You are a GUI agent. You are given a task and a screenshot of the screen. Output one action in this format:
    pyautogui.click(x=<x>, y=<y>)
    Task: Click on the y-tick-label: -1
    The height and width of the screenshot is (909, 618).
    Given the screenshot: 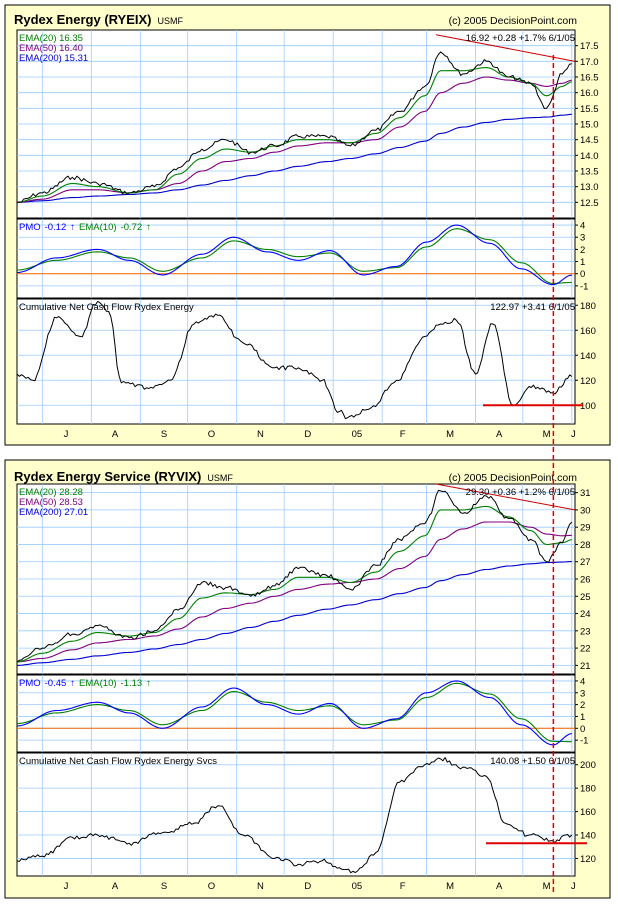 What is the action you would take?
    pyautogui.click(x=584, y=286)
    